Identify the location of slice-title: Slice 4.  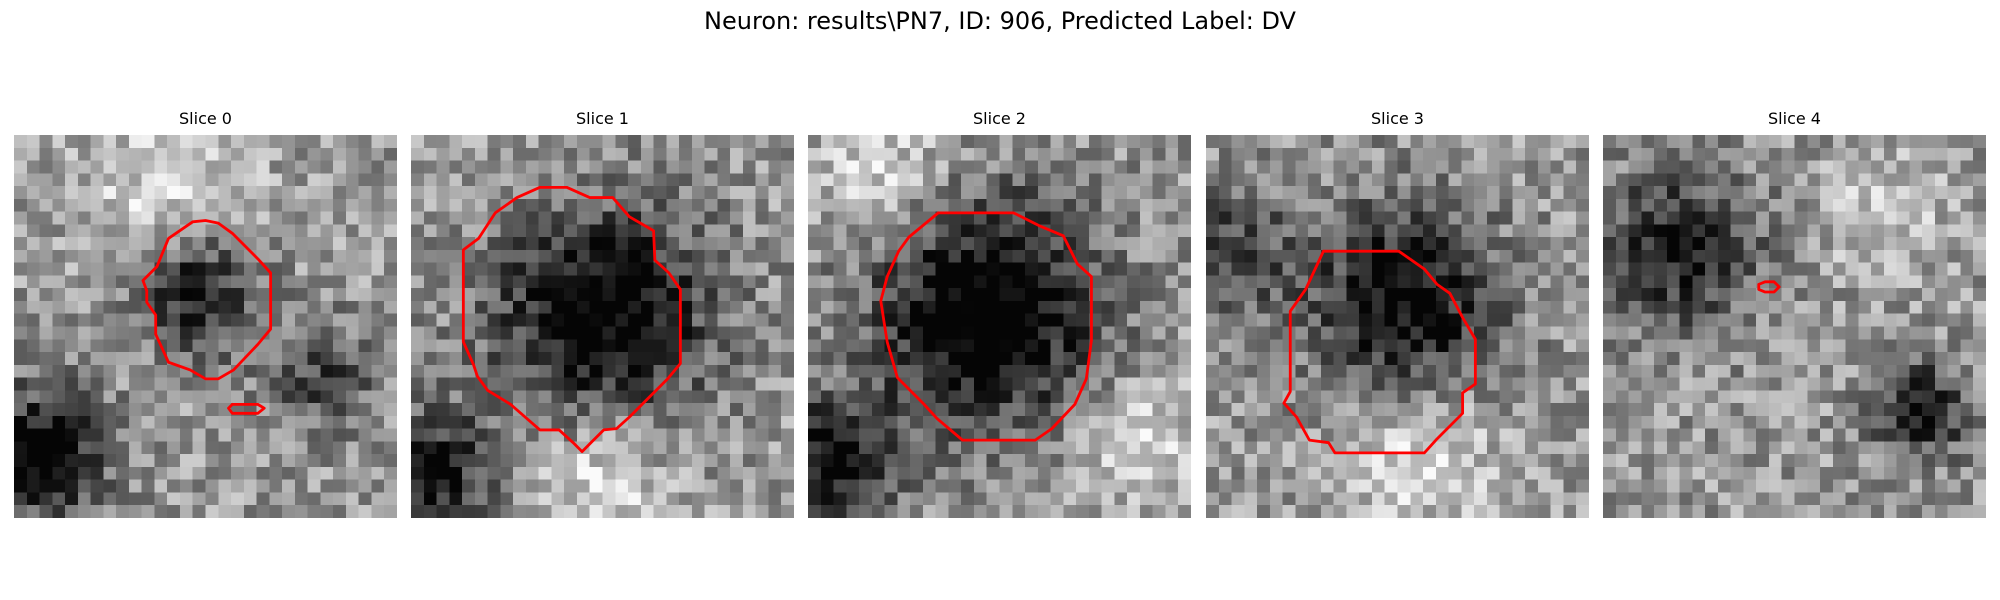
(1794, 118).